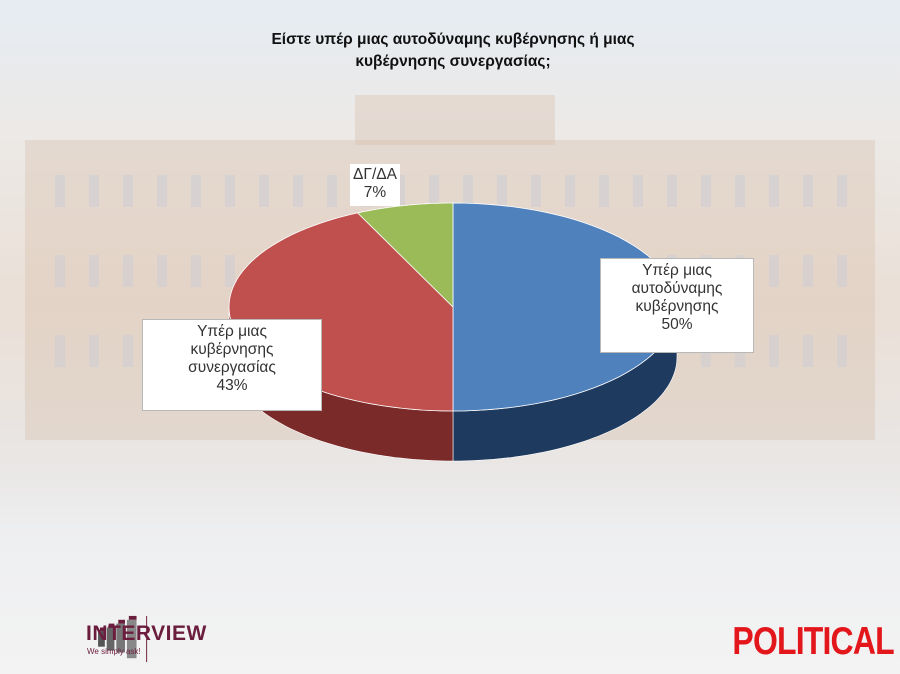  Describe the element at coordinates (677, 324) in the screenshot. I see `label-value: 50%` at that location.